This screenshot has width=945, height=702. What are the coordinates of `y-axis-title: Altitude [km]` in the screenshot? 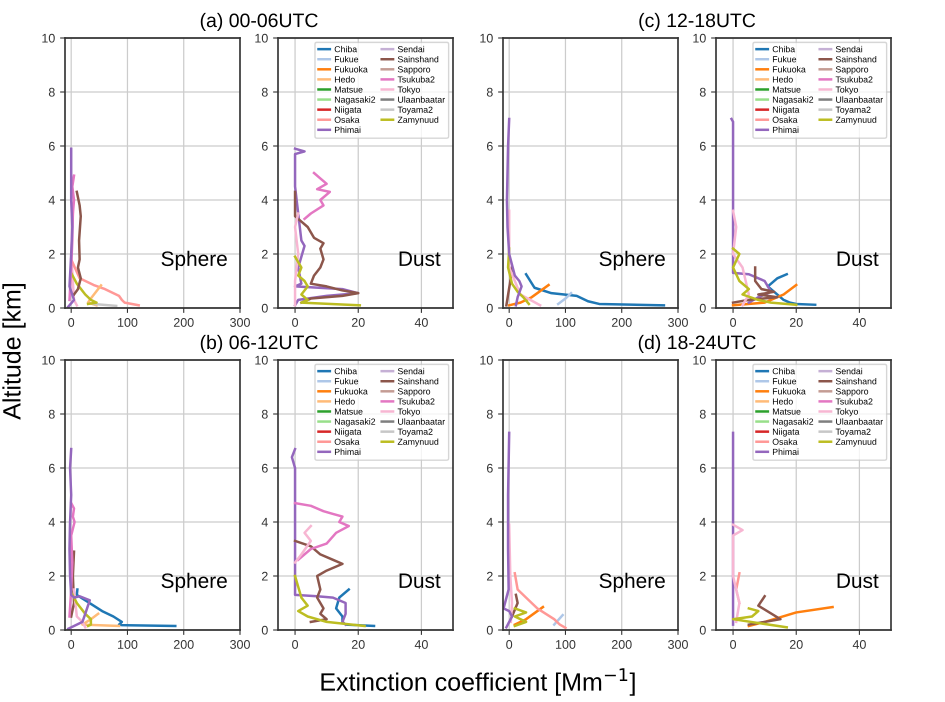 It's located at (14, 352).